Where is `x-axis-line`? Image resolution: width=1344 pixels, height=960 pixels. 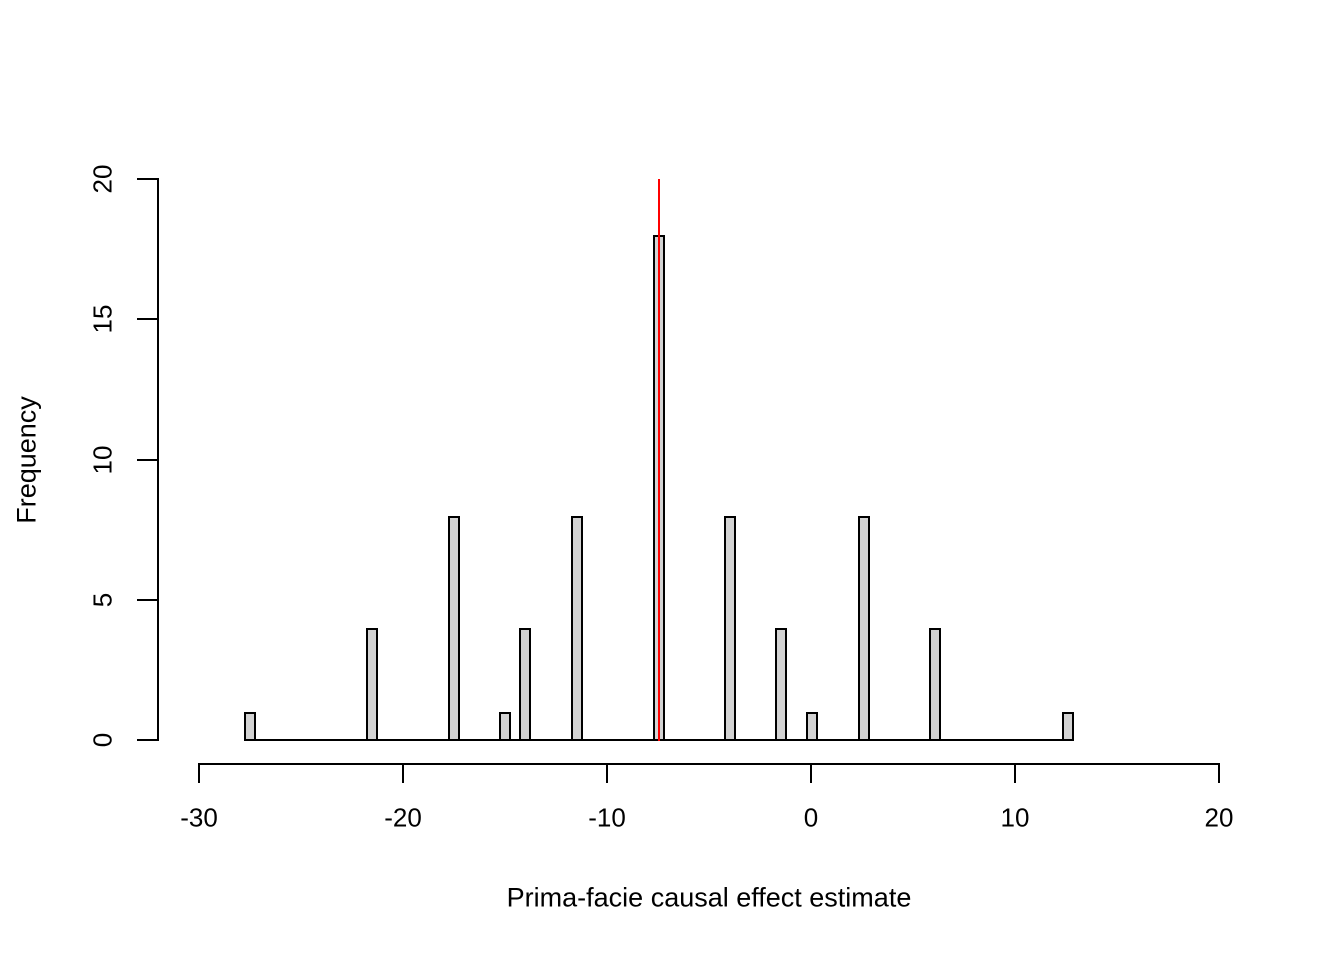 x-axis-line is located at coordinates (709, 764).